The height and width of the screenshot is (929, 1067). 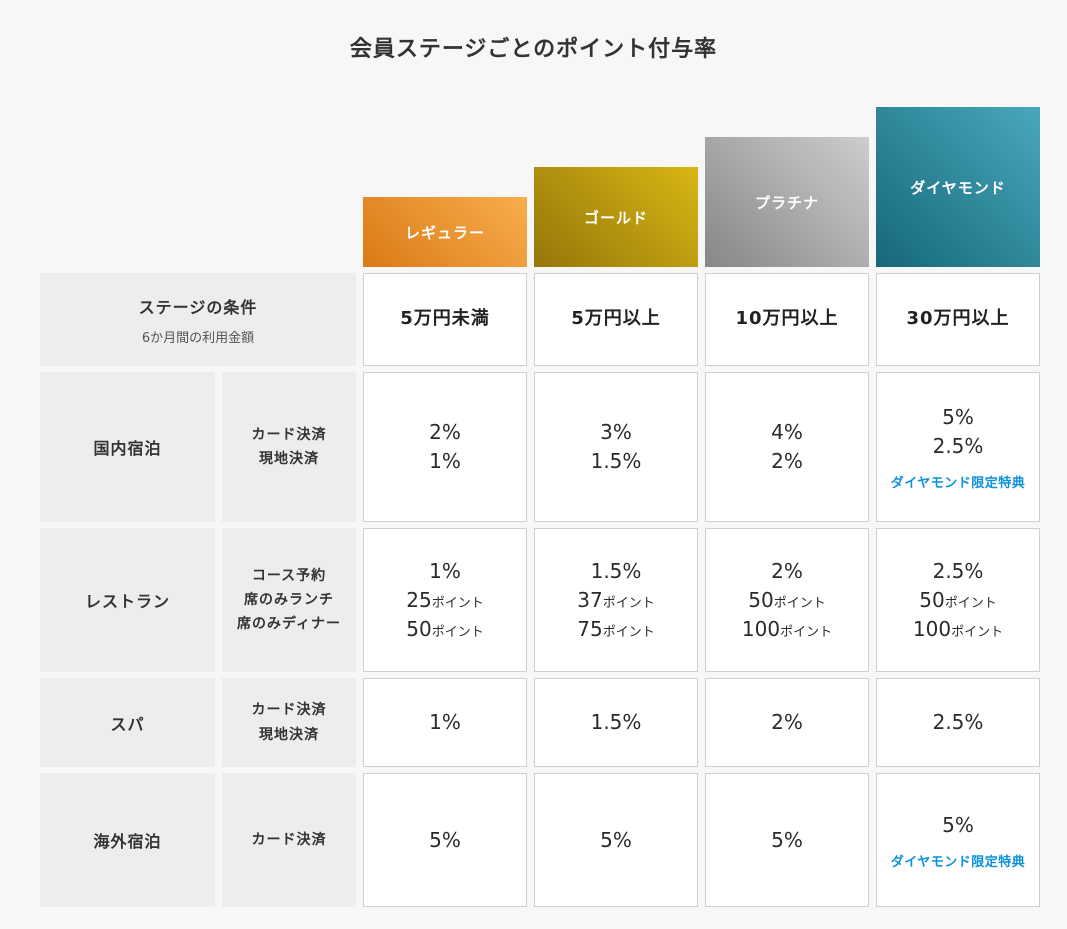 I want to click on tier-label: レギュラー, so click(x=444, y=232).